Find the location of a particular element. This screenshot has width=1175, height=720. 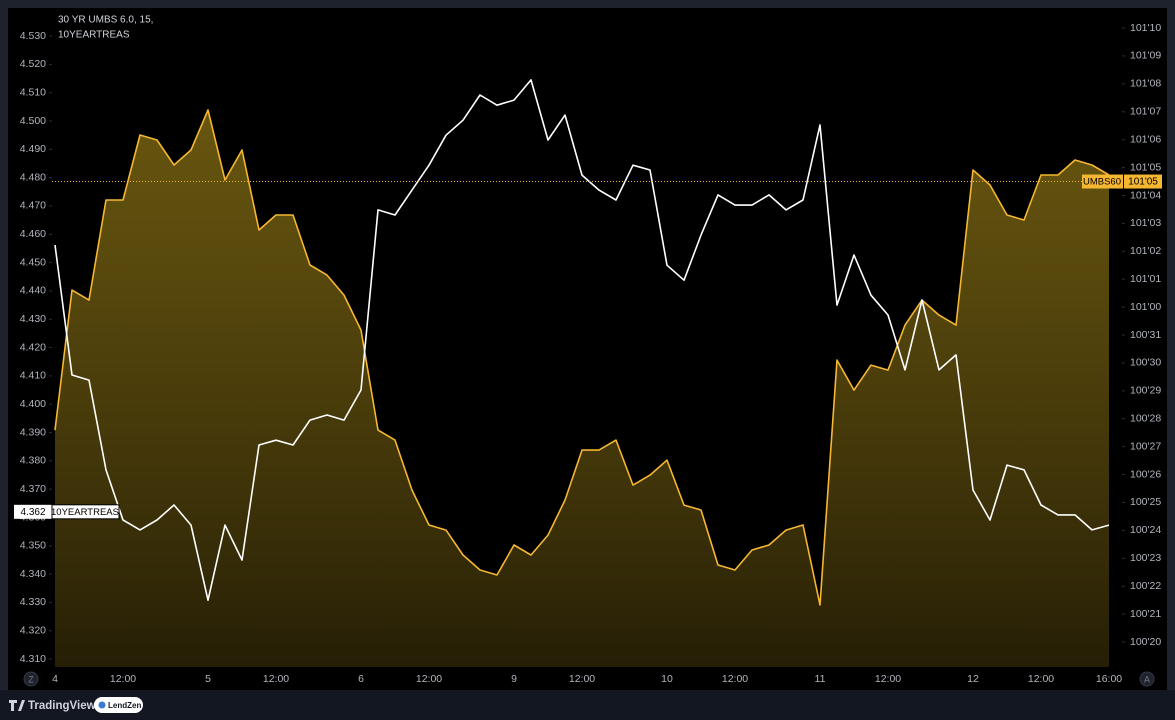

tag-value: 101'05 is located at coordinates (1143, 182).